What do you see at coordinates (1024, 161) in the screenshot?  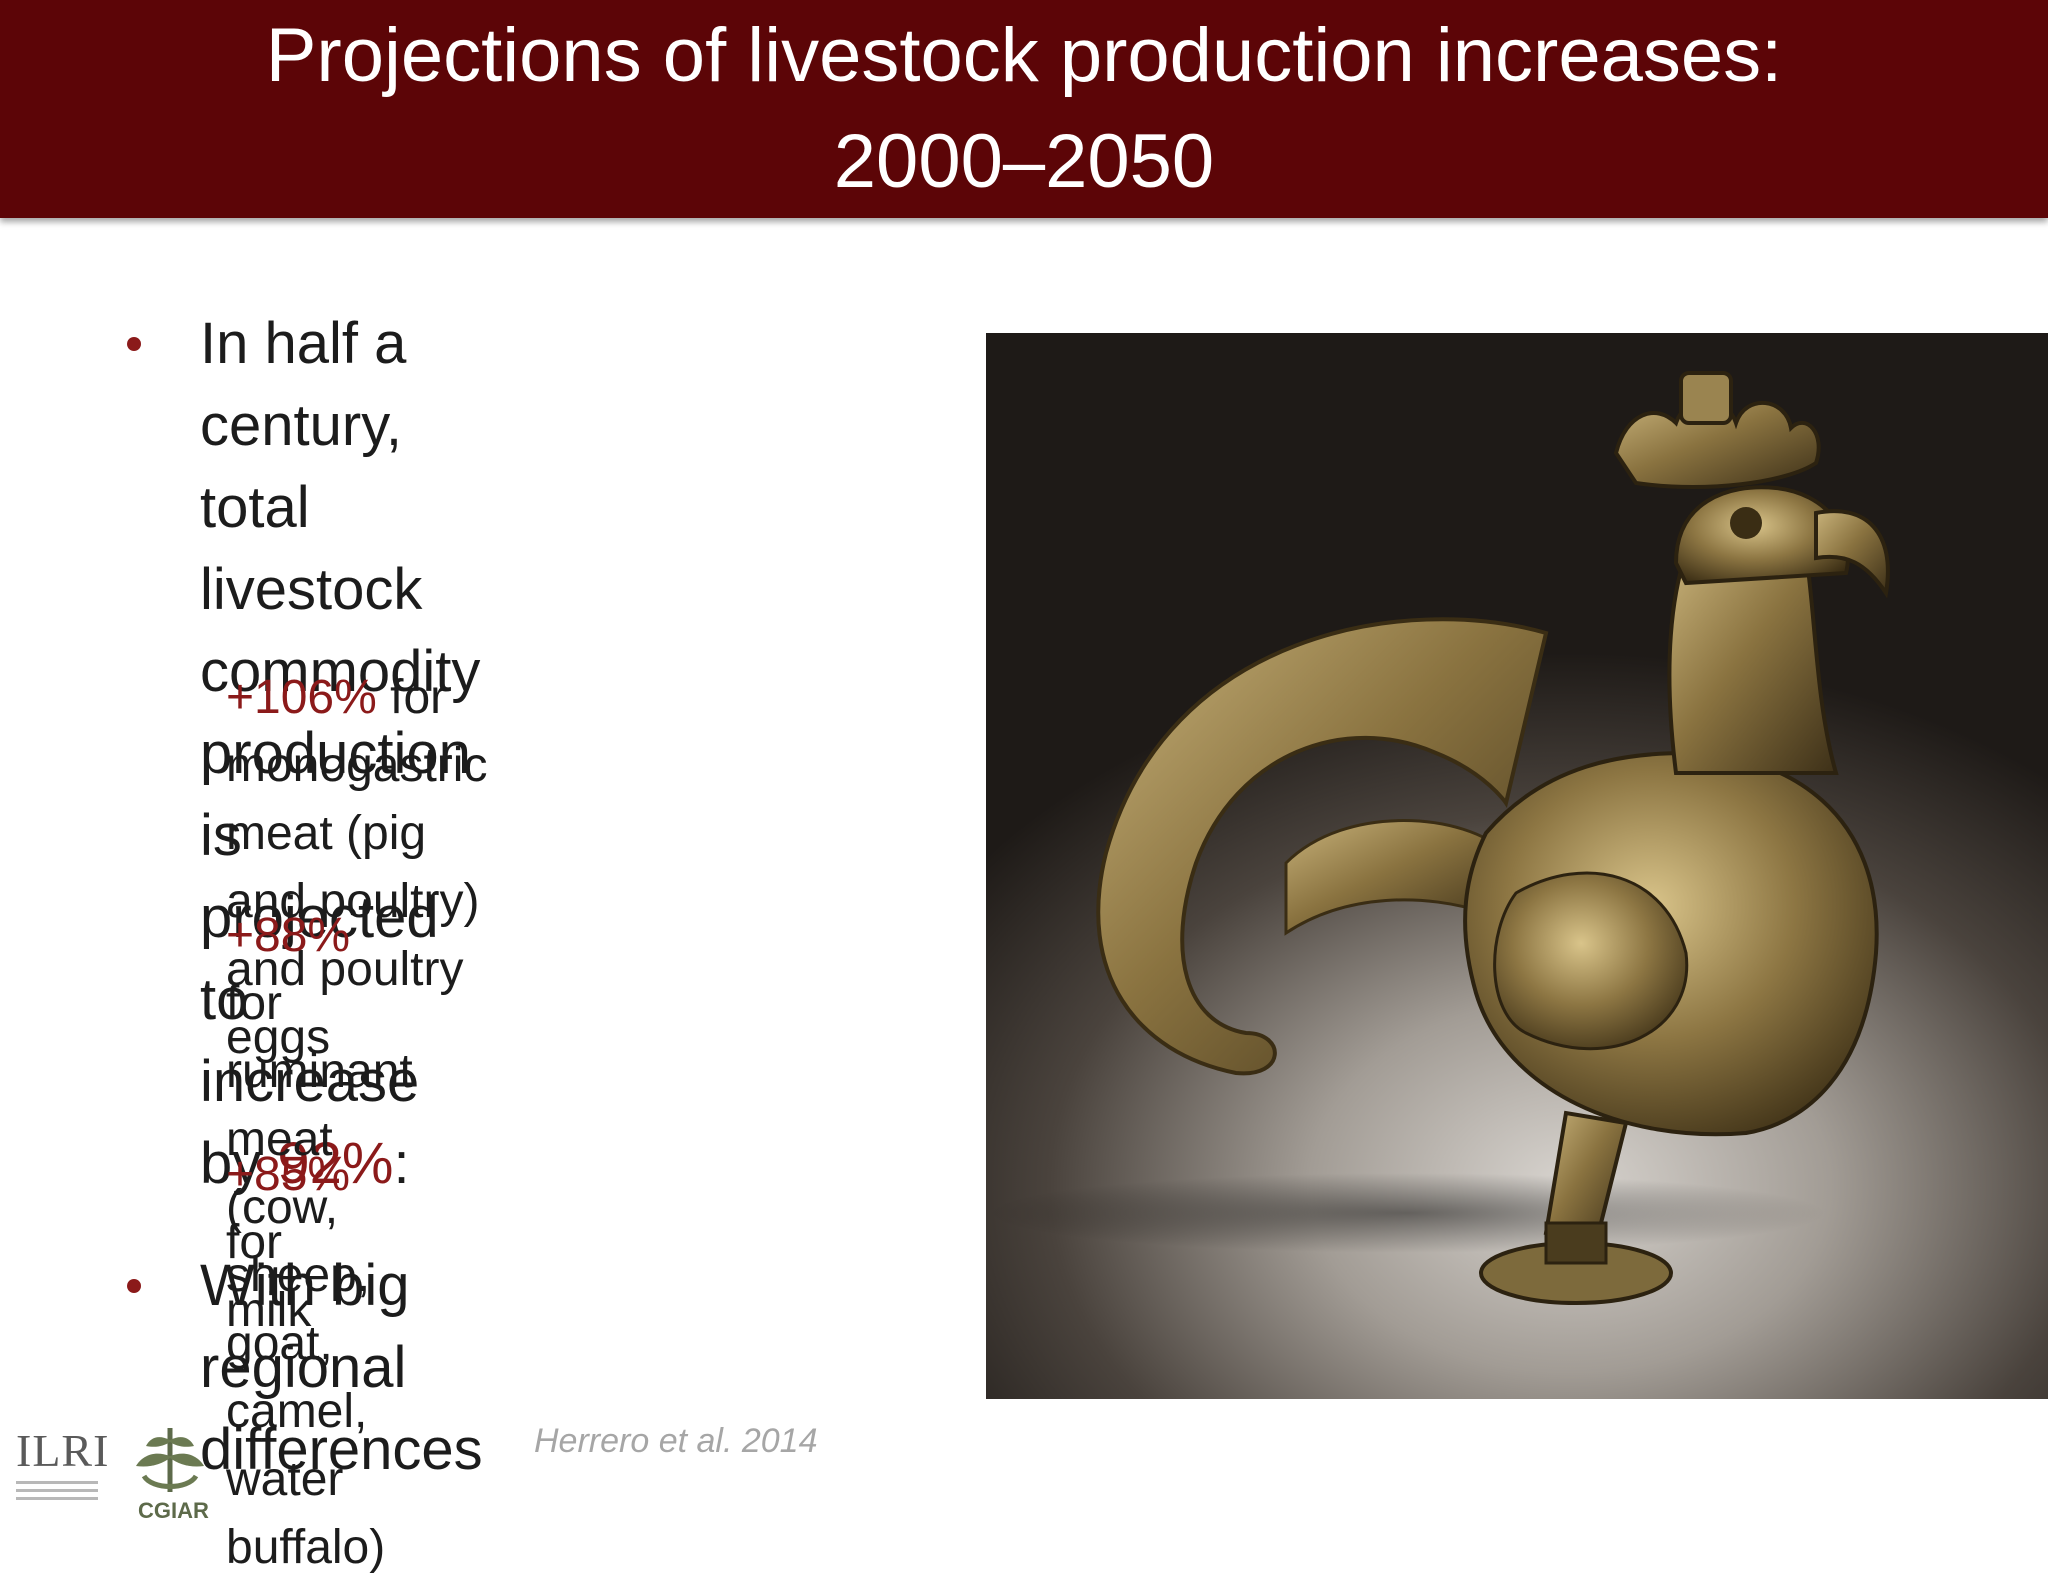 I see `title-line-2: 2000–2050` at bounding box center [1024, 161].